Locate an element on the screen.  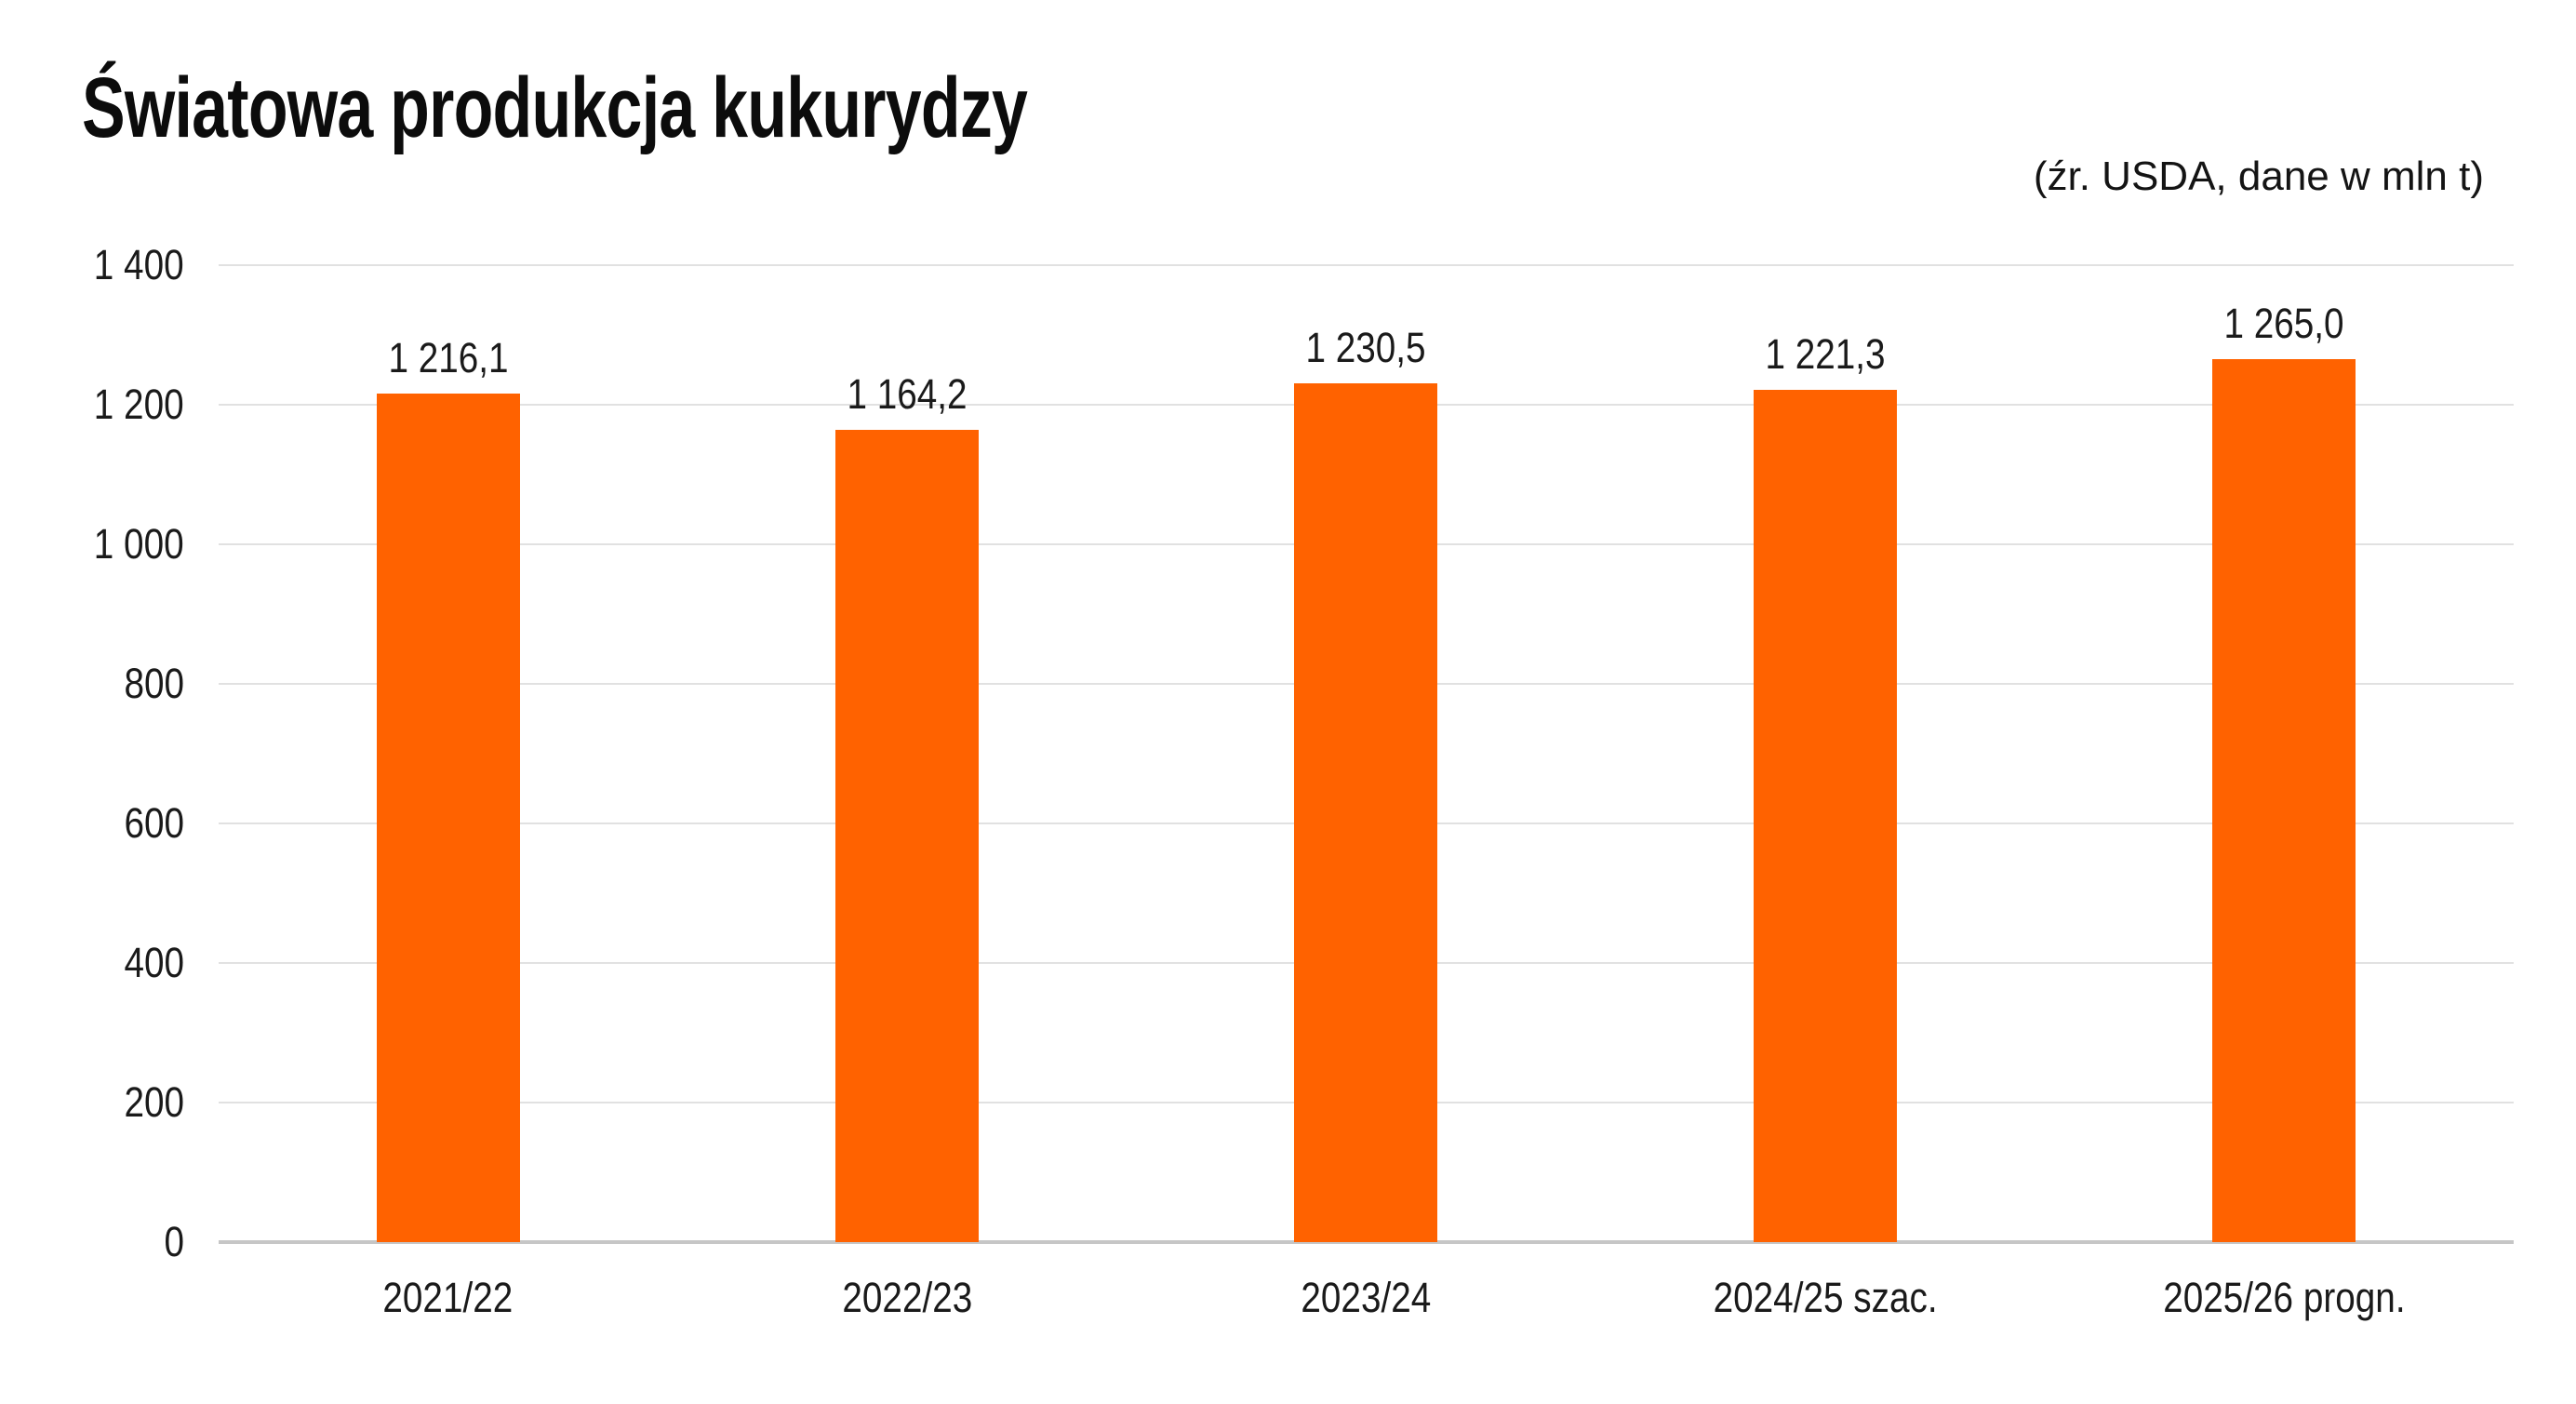
y-tick-label: 1 200 is located at coordinates (110, 405).